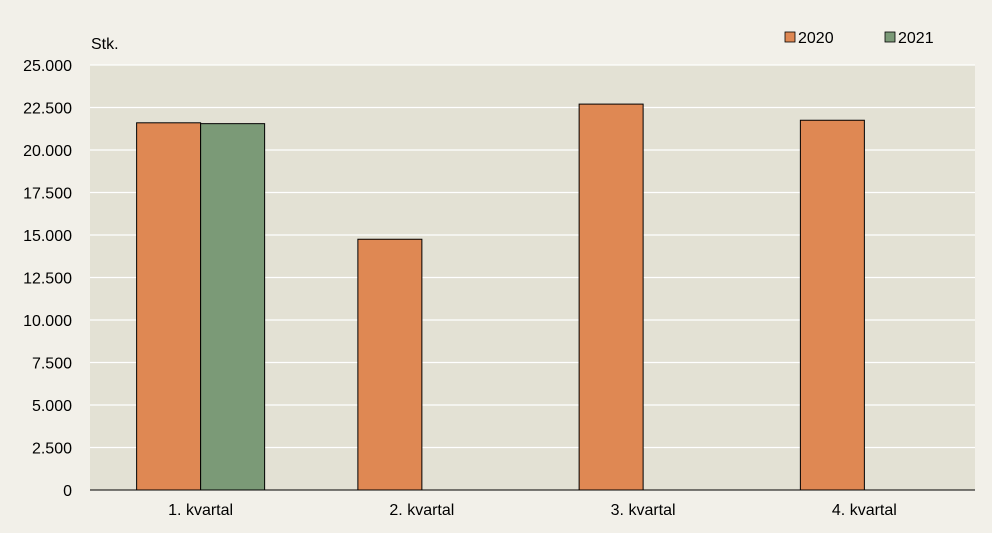 This screenshot has width=992, height=533. I want to click on x-tick-labels: 1. kvartal 2. kvartal 3. kvartal 4. kvartal, so click(532, 510).